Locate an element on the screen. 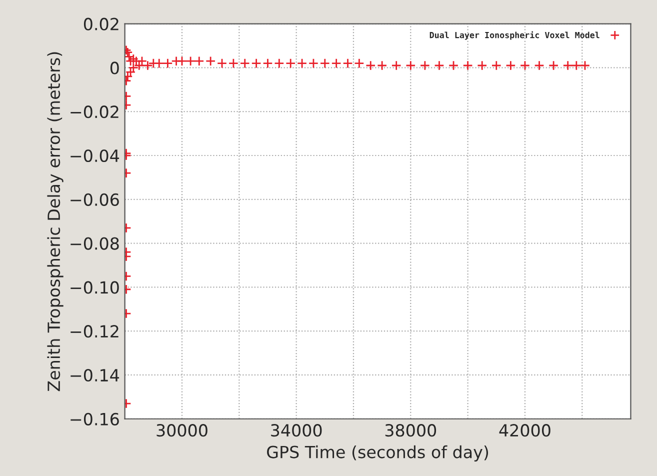 Image resolution: width=657 pixels, height=476 pixels. x-tick-label: 34000 is located at coordinates (296, 430).